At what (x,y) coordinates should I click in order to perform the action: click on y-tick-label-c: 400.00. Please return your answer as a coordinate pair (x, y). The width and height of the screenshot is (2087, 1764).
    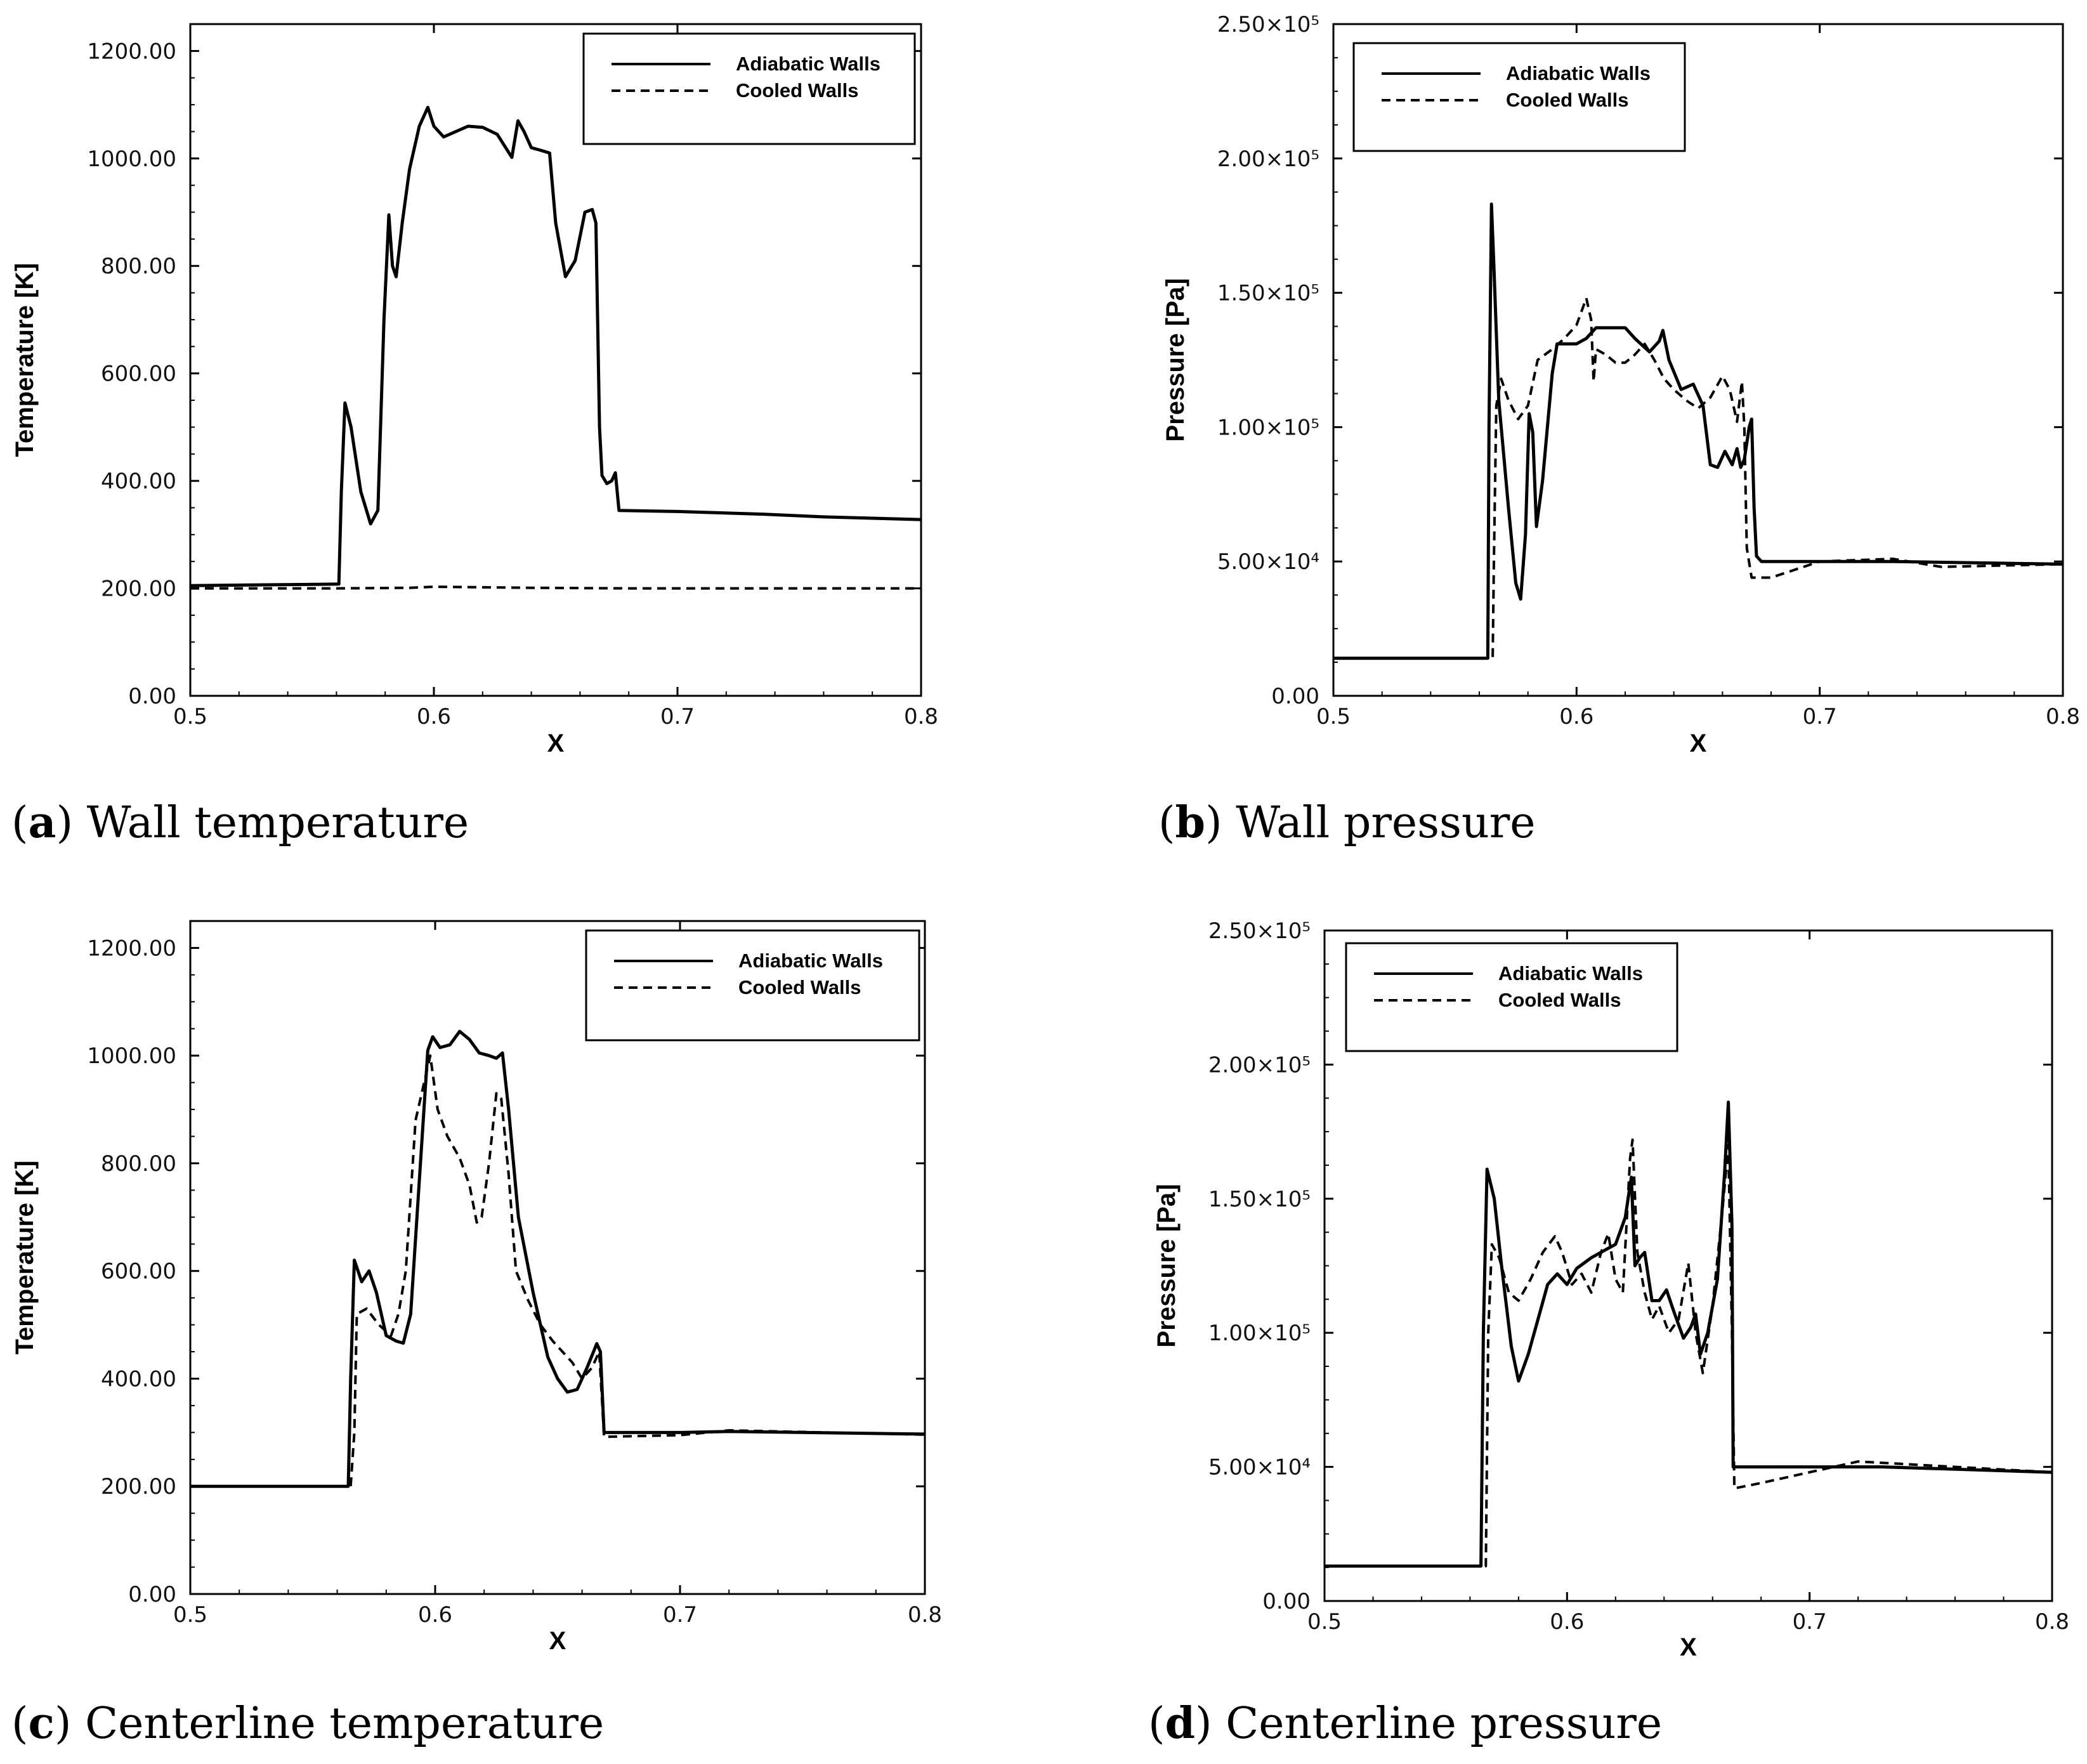
    Looking at the image, I should click on (138, 1379).